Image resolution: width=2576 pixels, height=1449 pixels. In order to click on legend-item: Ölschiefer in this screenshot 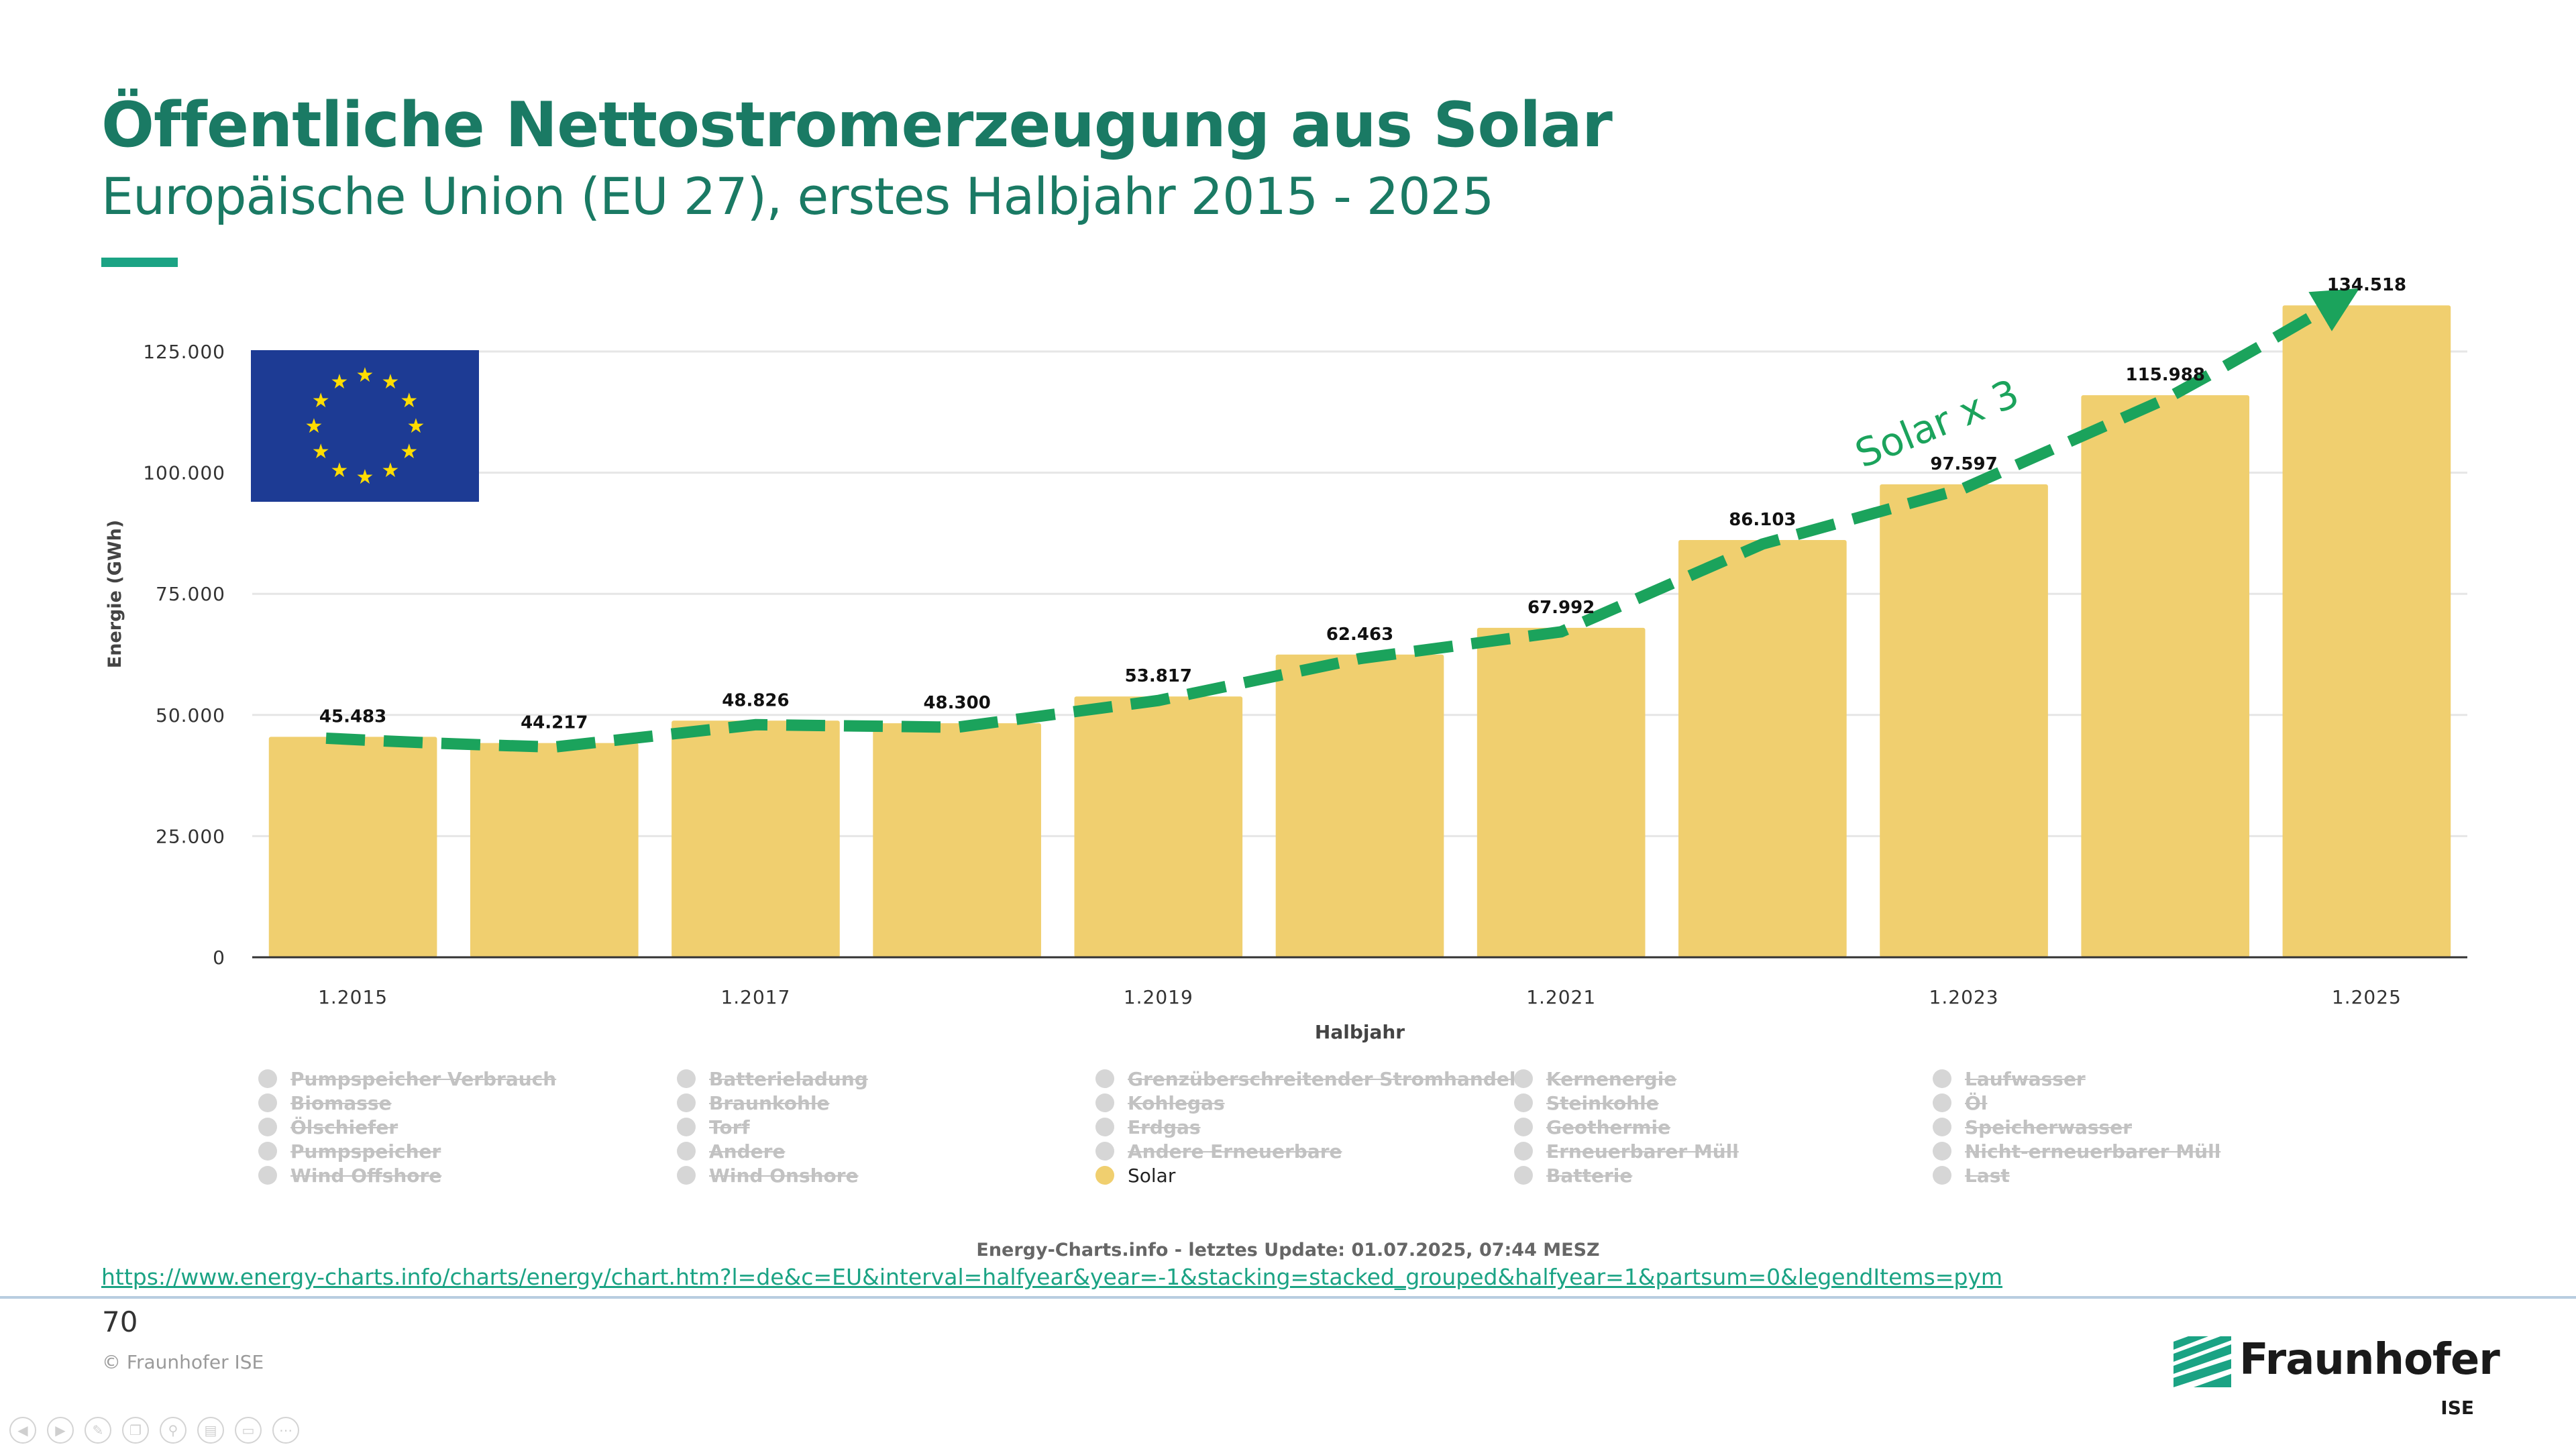, I will do `click(328, 1127)`.